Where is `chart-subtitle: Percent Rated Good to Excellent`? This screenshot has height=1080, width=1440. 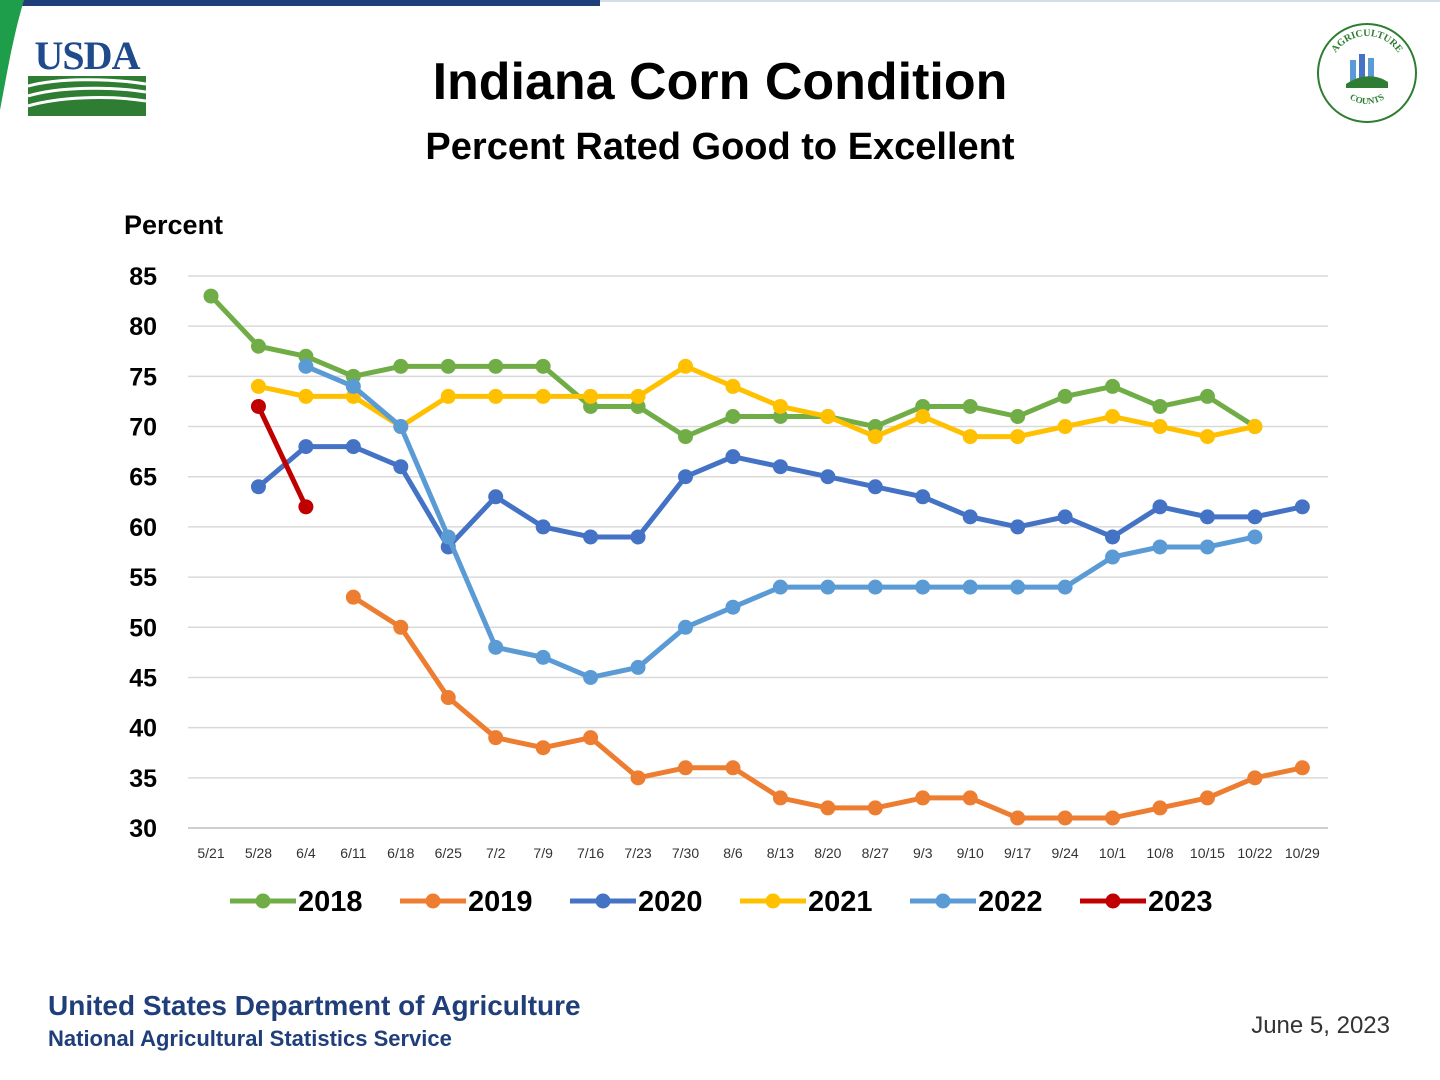
chart-subtitle: Percent Rated Good to Excellent is located at coordinates (720, 147).